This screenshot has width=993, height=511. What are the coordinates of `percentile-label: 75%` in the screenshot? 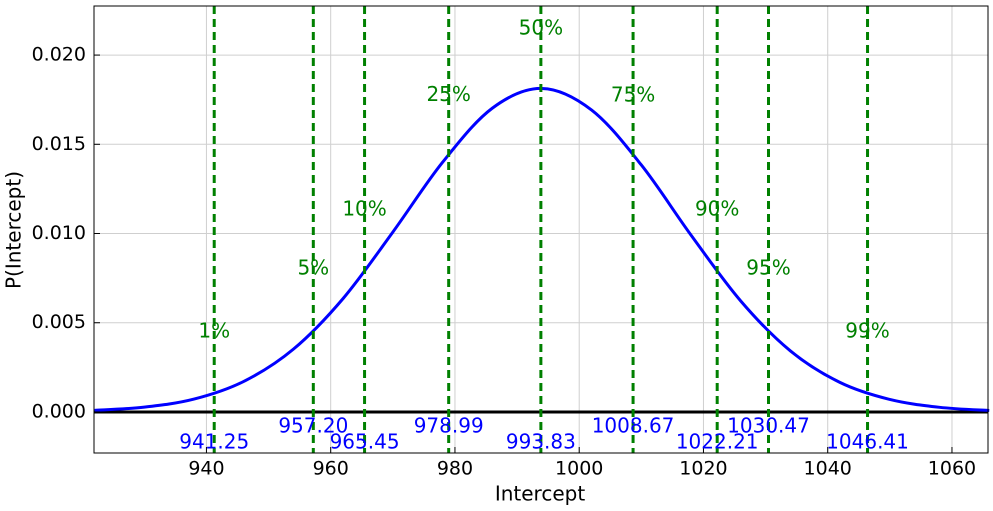 It's located at (633, 94).